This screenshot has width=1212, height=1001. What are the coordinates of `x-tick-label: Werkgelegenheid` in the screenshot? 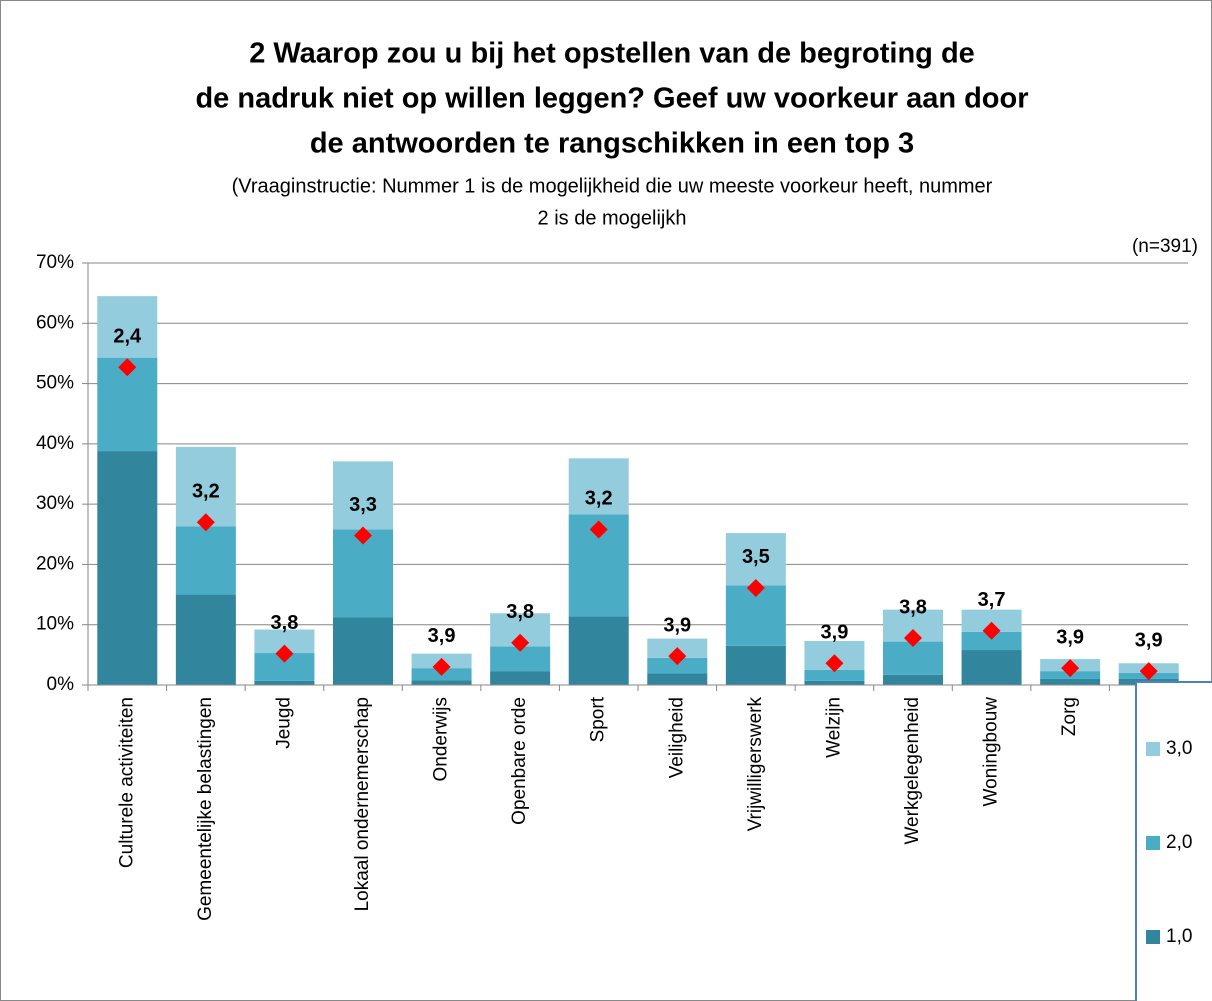 It's located at (912, 771).